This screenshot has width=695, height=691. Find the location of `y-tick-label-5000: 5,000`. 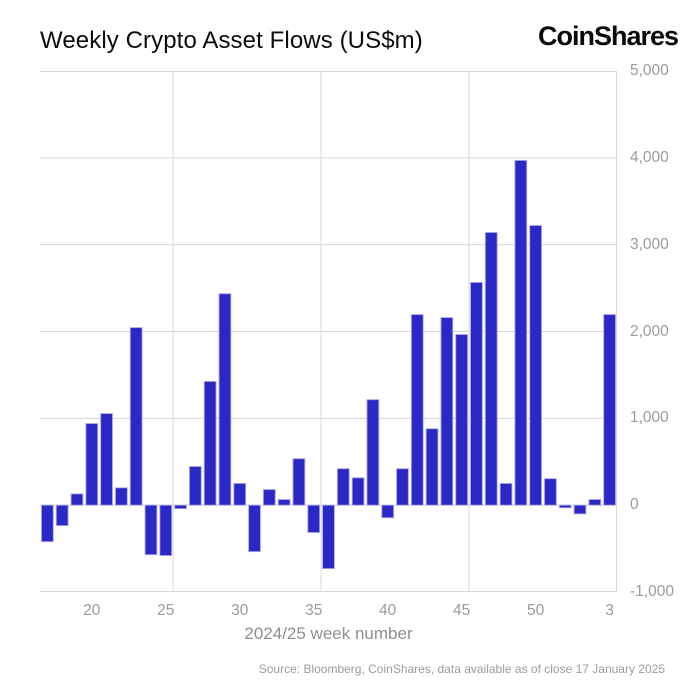

y-tick-label-5000: 5,000 is located at coordinates (649, 70).